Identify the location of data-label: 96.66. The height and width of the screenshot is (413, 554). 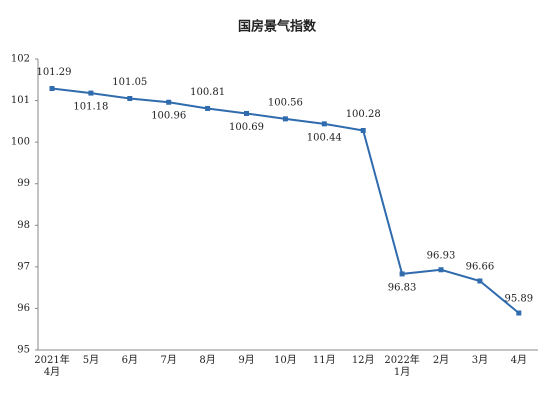
(480, 266).